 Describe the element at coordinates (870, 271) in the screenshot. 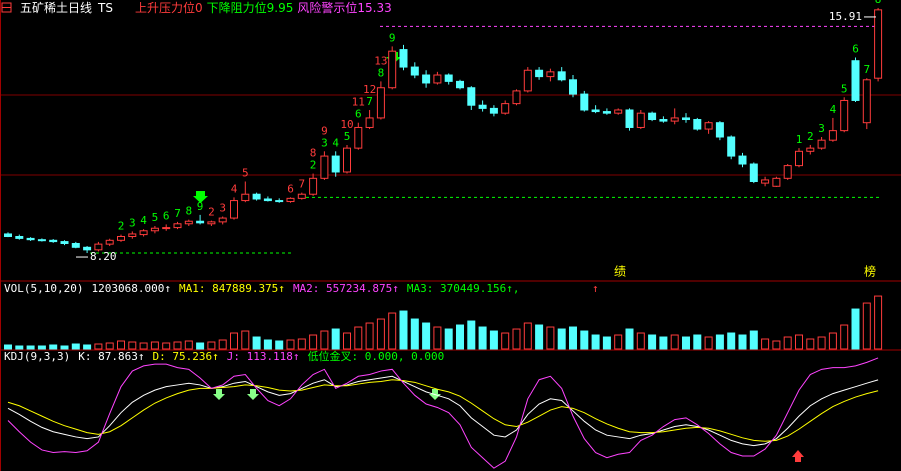

I see `event-note: 榜` at that location.